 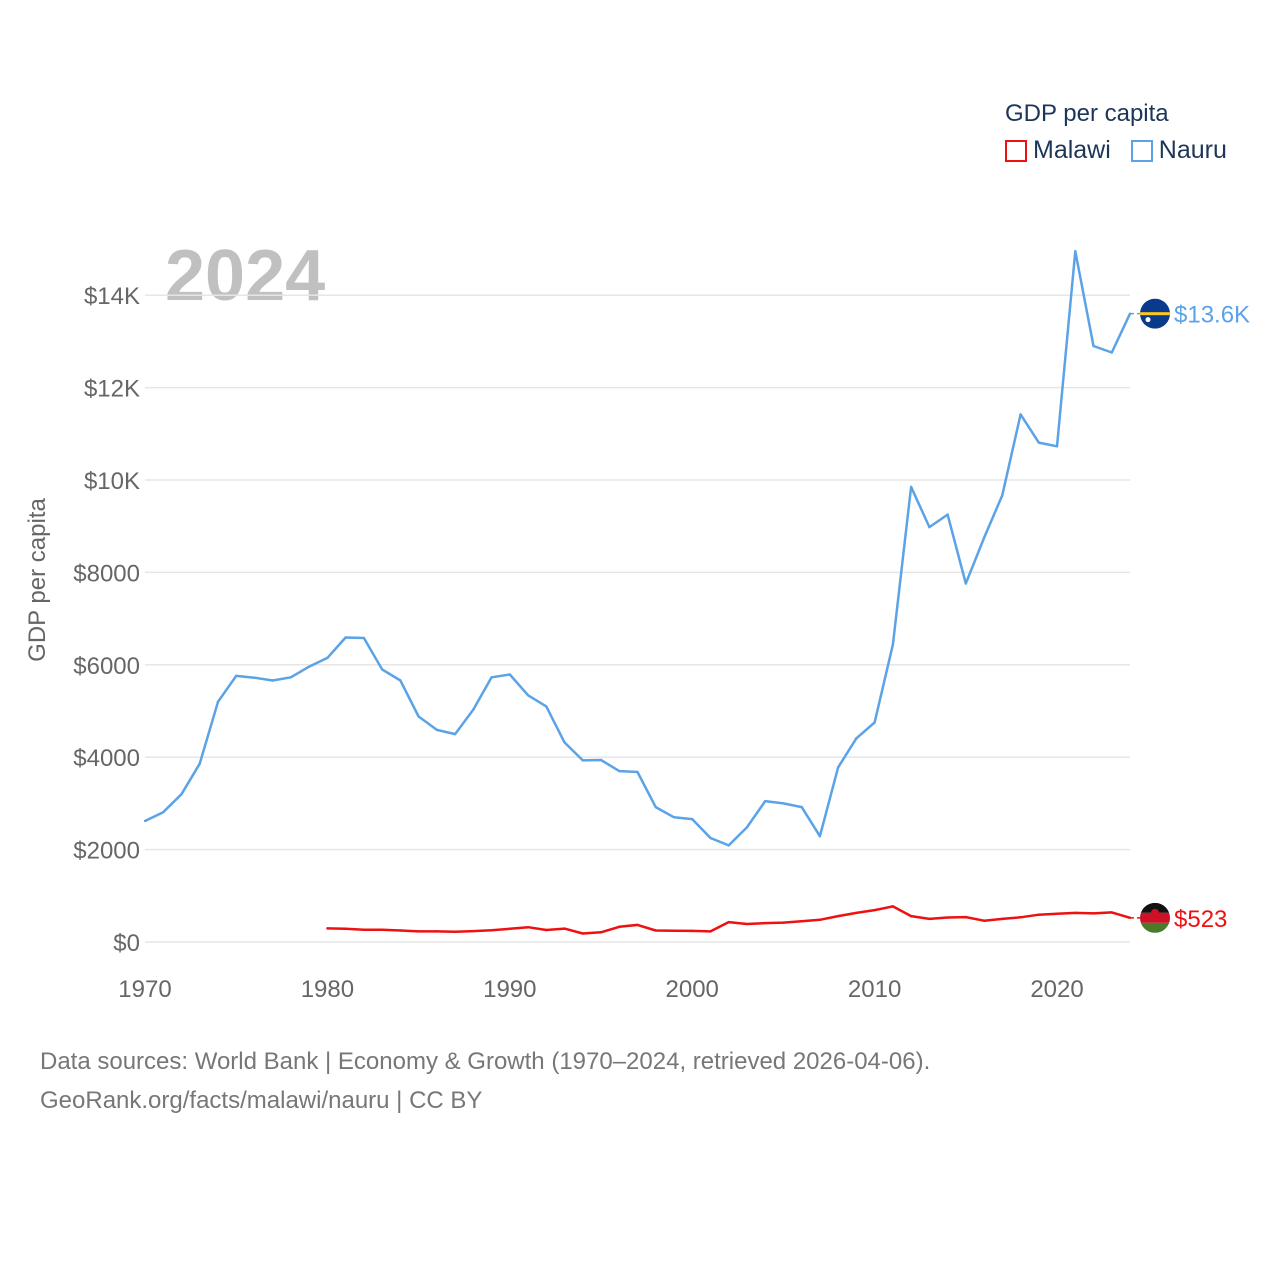 I want to click on x-tick-label: 2000, so click(x=692, y=989).